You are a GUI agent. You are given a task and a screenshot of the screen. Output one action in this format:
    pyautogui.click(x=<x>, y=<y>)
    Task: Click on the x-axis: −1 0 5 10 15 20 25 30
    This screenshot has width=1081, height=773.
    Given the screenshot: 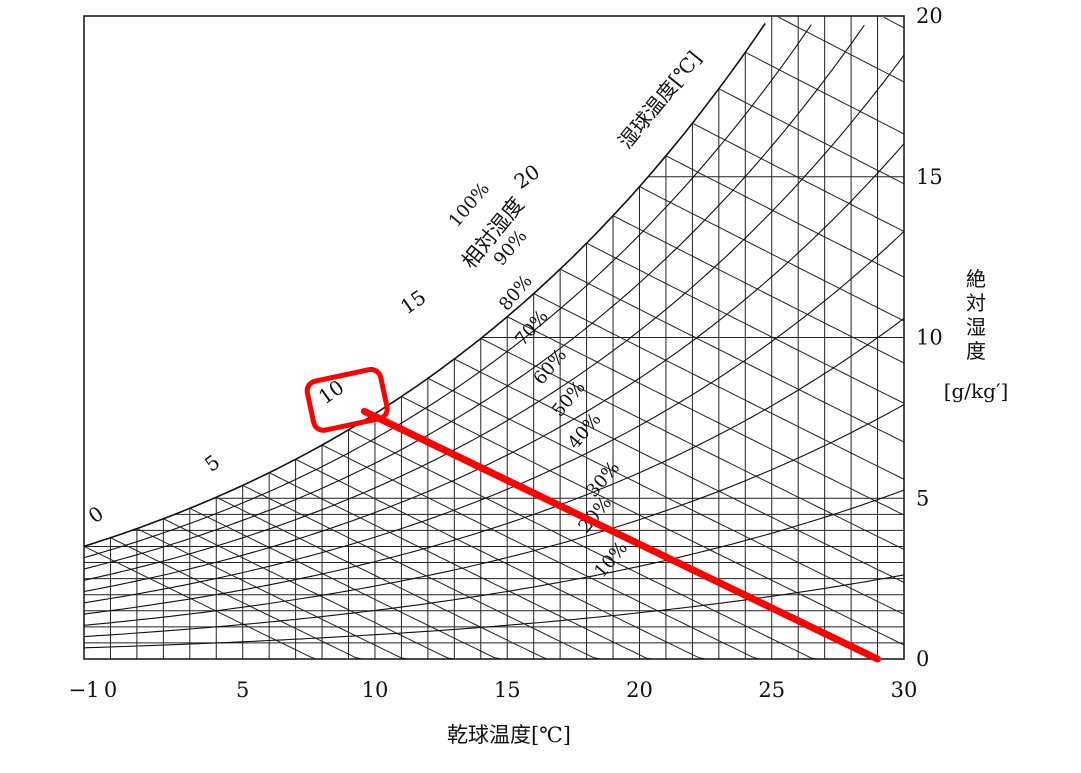 What is the action you would take?
    pyautogui.click(x=493, y=690)
    